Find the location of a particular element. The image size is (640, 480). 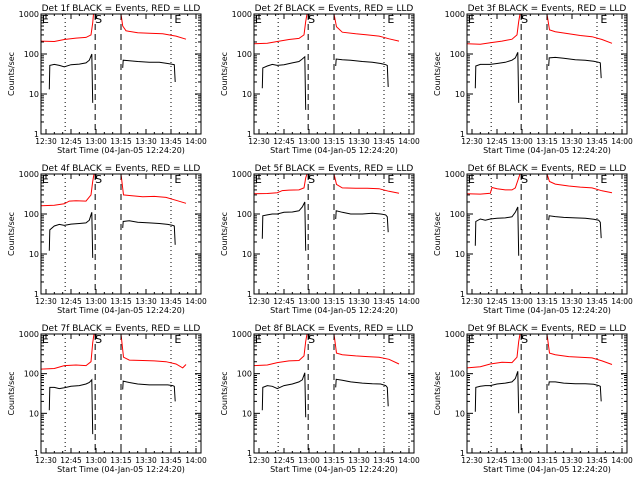

panel-title: Det 7f BLACK = Events, RED = LLD is located at coordinates (121, 329).